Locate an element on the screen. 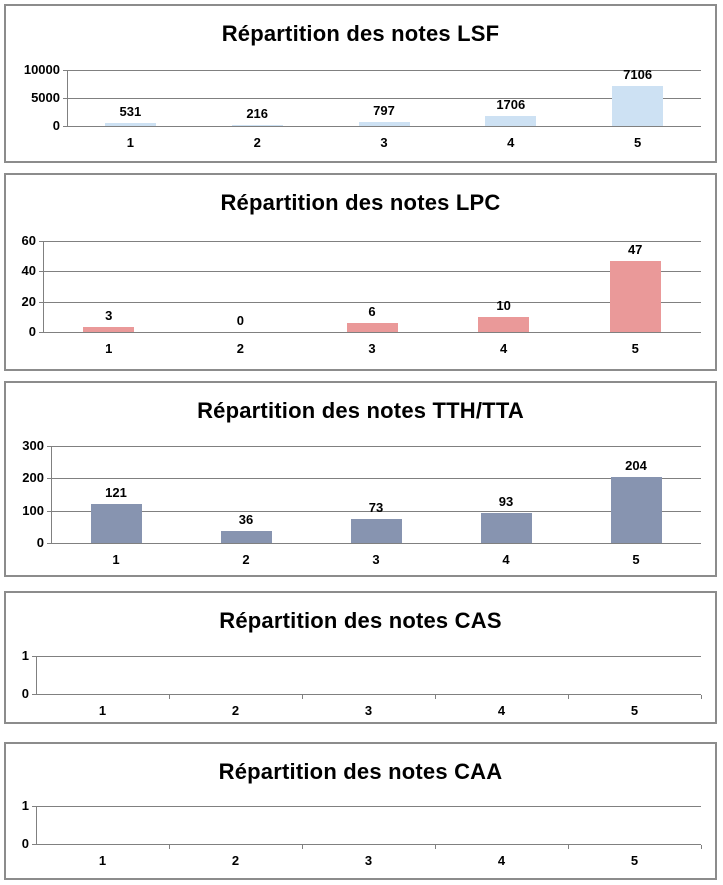 The height and width of the screenshot is (885, 723). bar-value-label: 7106 is located at coordinates (638, 75).